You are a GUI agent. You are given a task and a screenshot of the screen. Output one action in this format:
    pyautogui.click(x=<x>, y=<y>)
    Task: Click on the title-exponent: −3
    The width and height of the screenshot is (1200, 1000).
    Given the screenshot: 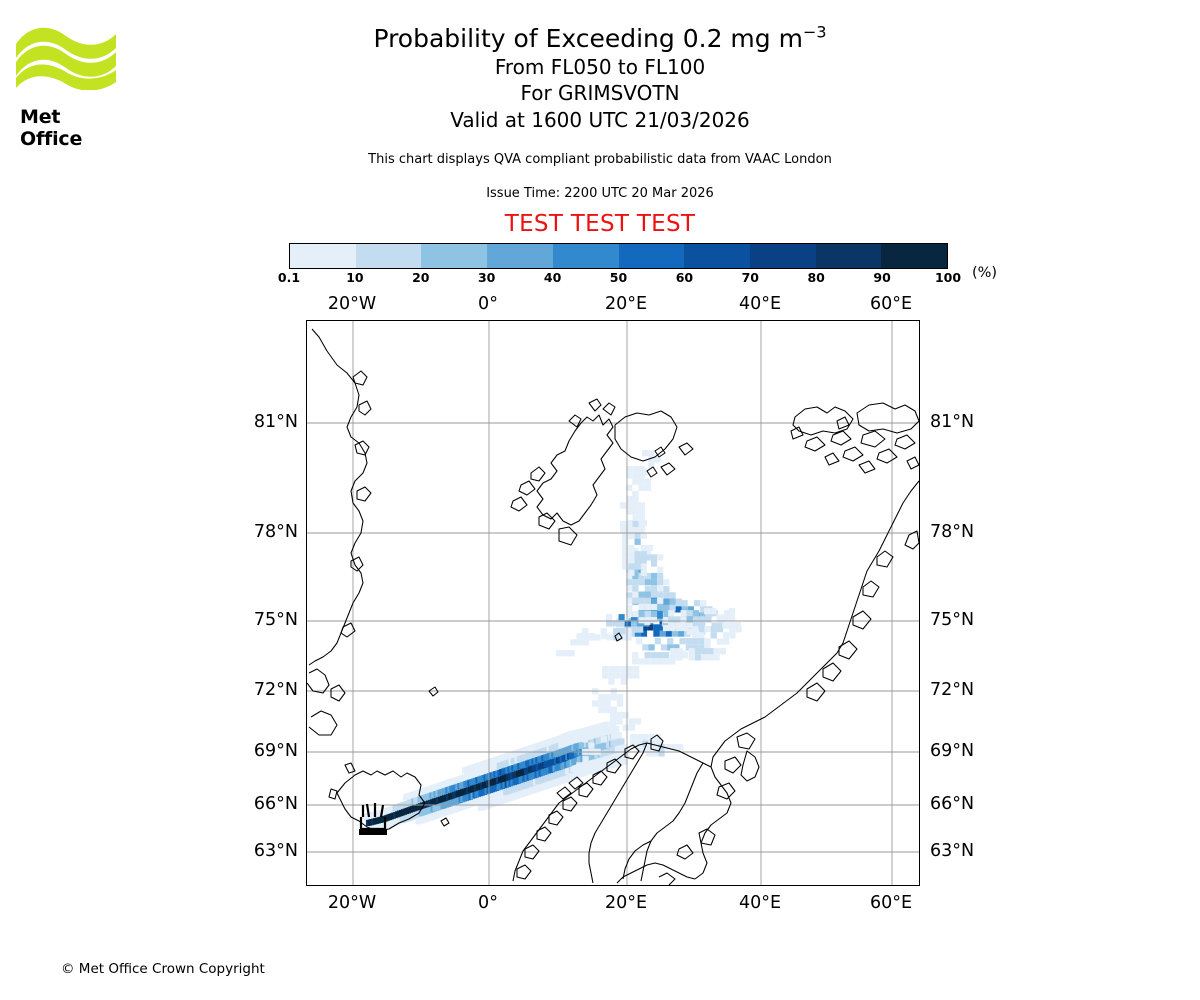 What is the action you would take?
    pyautogui.click(x=814, y=32)
    